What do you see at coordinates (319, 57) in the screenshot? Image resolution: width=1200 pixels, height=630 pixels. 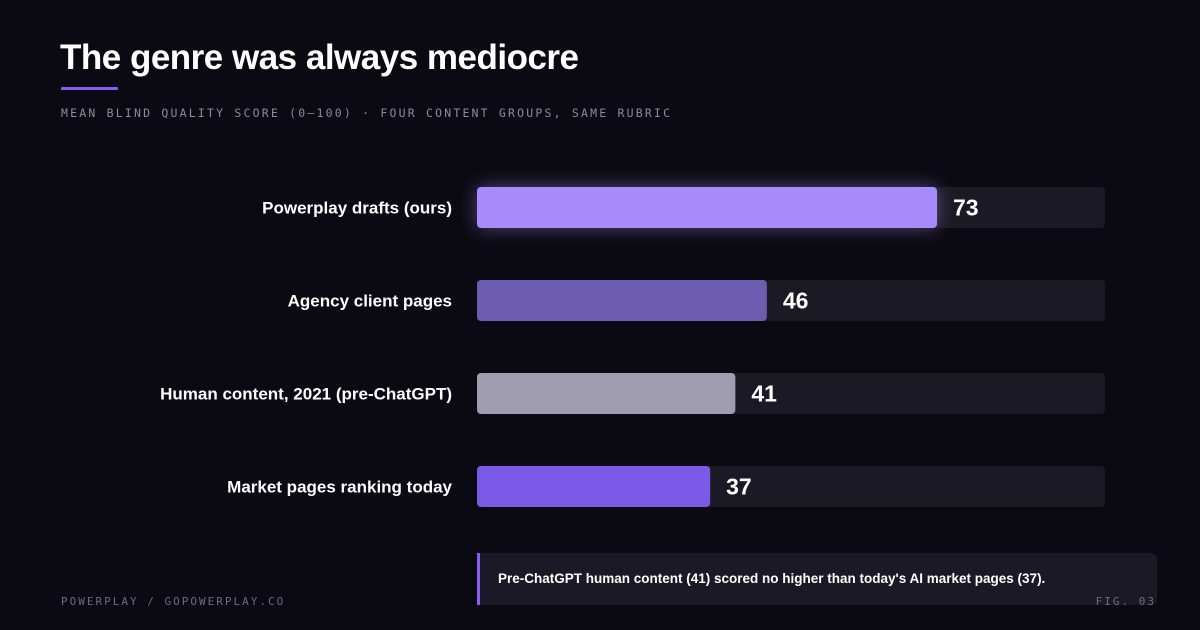 I see `page-title: The genre was always mediocre` at bounding box center [319, 57].